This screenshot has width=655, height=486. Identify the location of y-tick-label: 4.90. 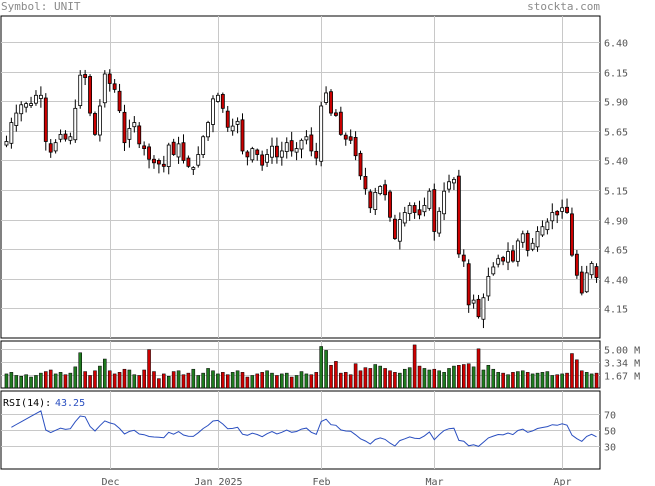
(616, 222).